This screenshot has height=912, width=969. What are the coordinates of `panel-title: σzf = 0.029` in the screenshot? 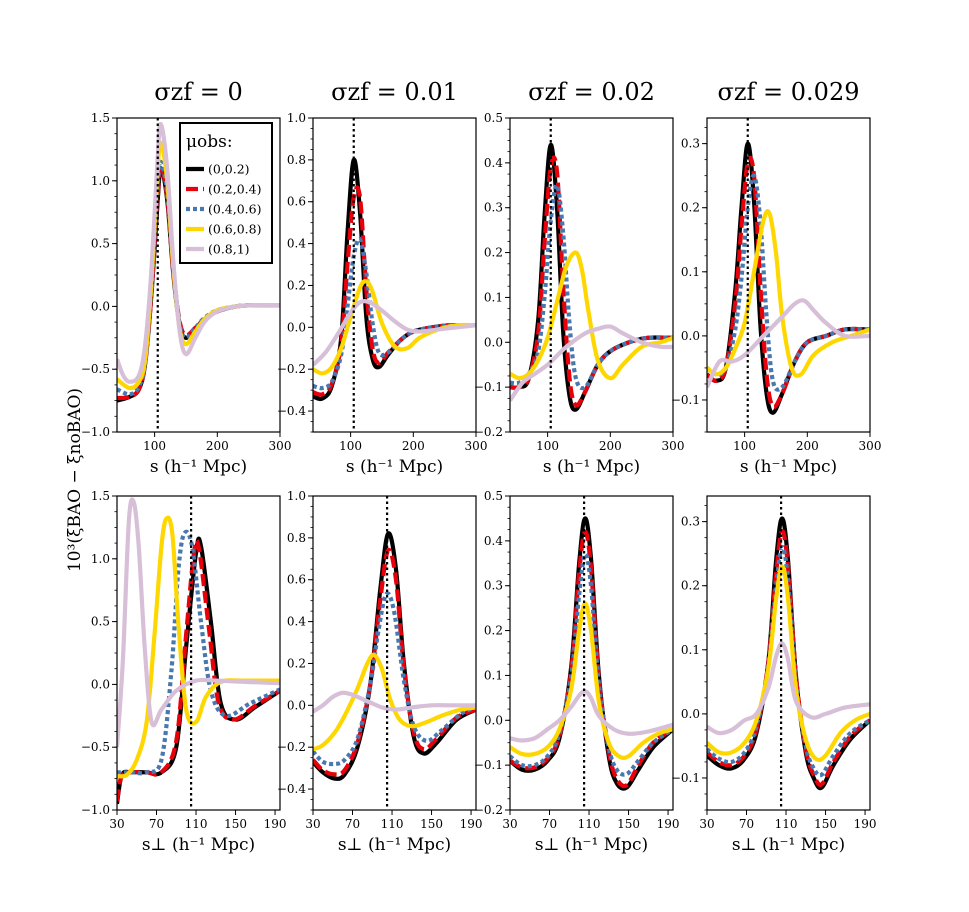 It's located at (789, 92).